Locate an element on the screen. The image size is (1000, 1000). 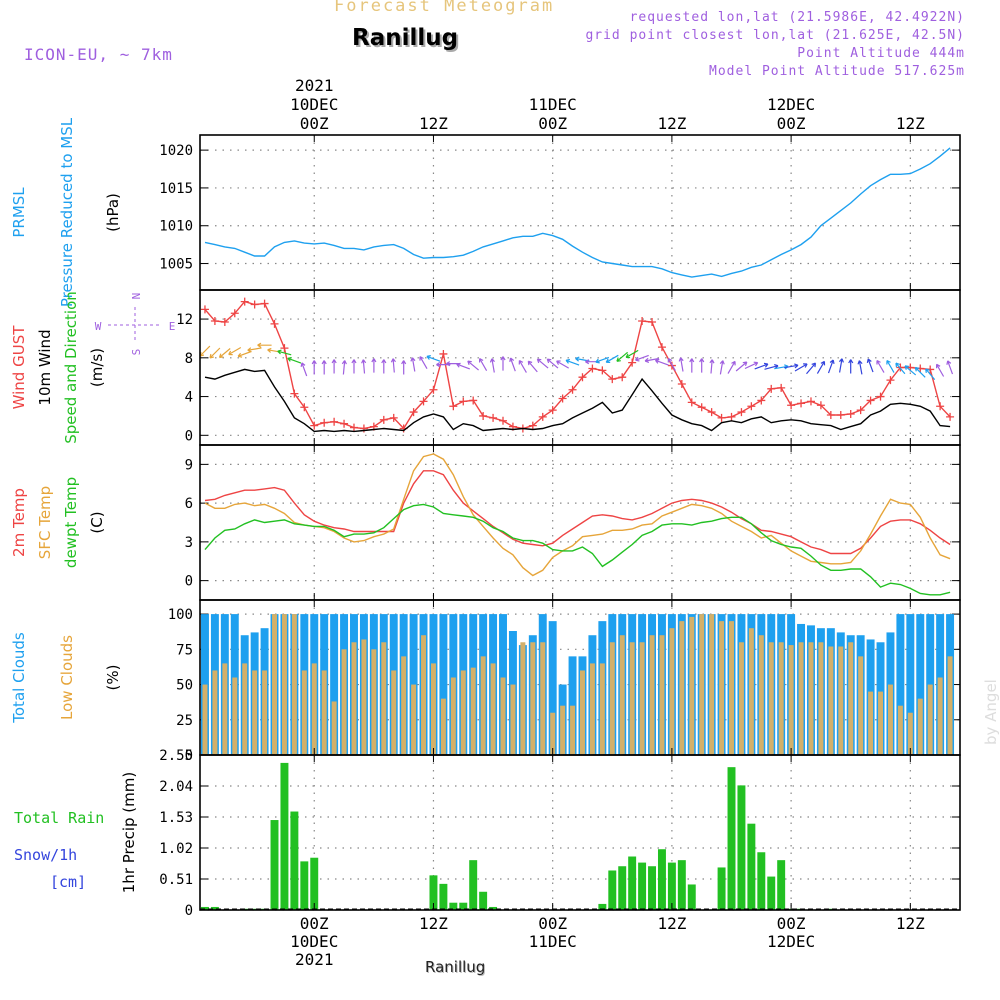
top-time-label: 12Z is located at coordinates (910, 123).